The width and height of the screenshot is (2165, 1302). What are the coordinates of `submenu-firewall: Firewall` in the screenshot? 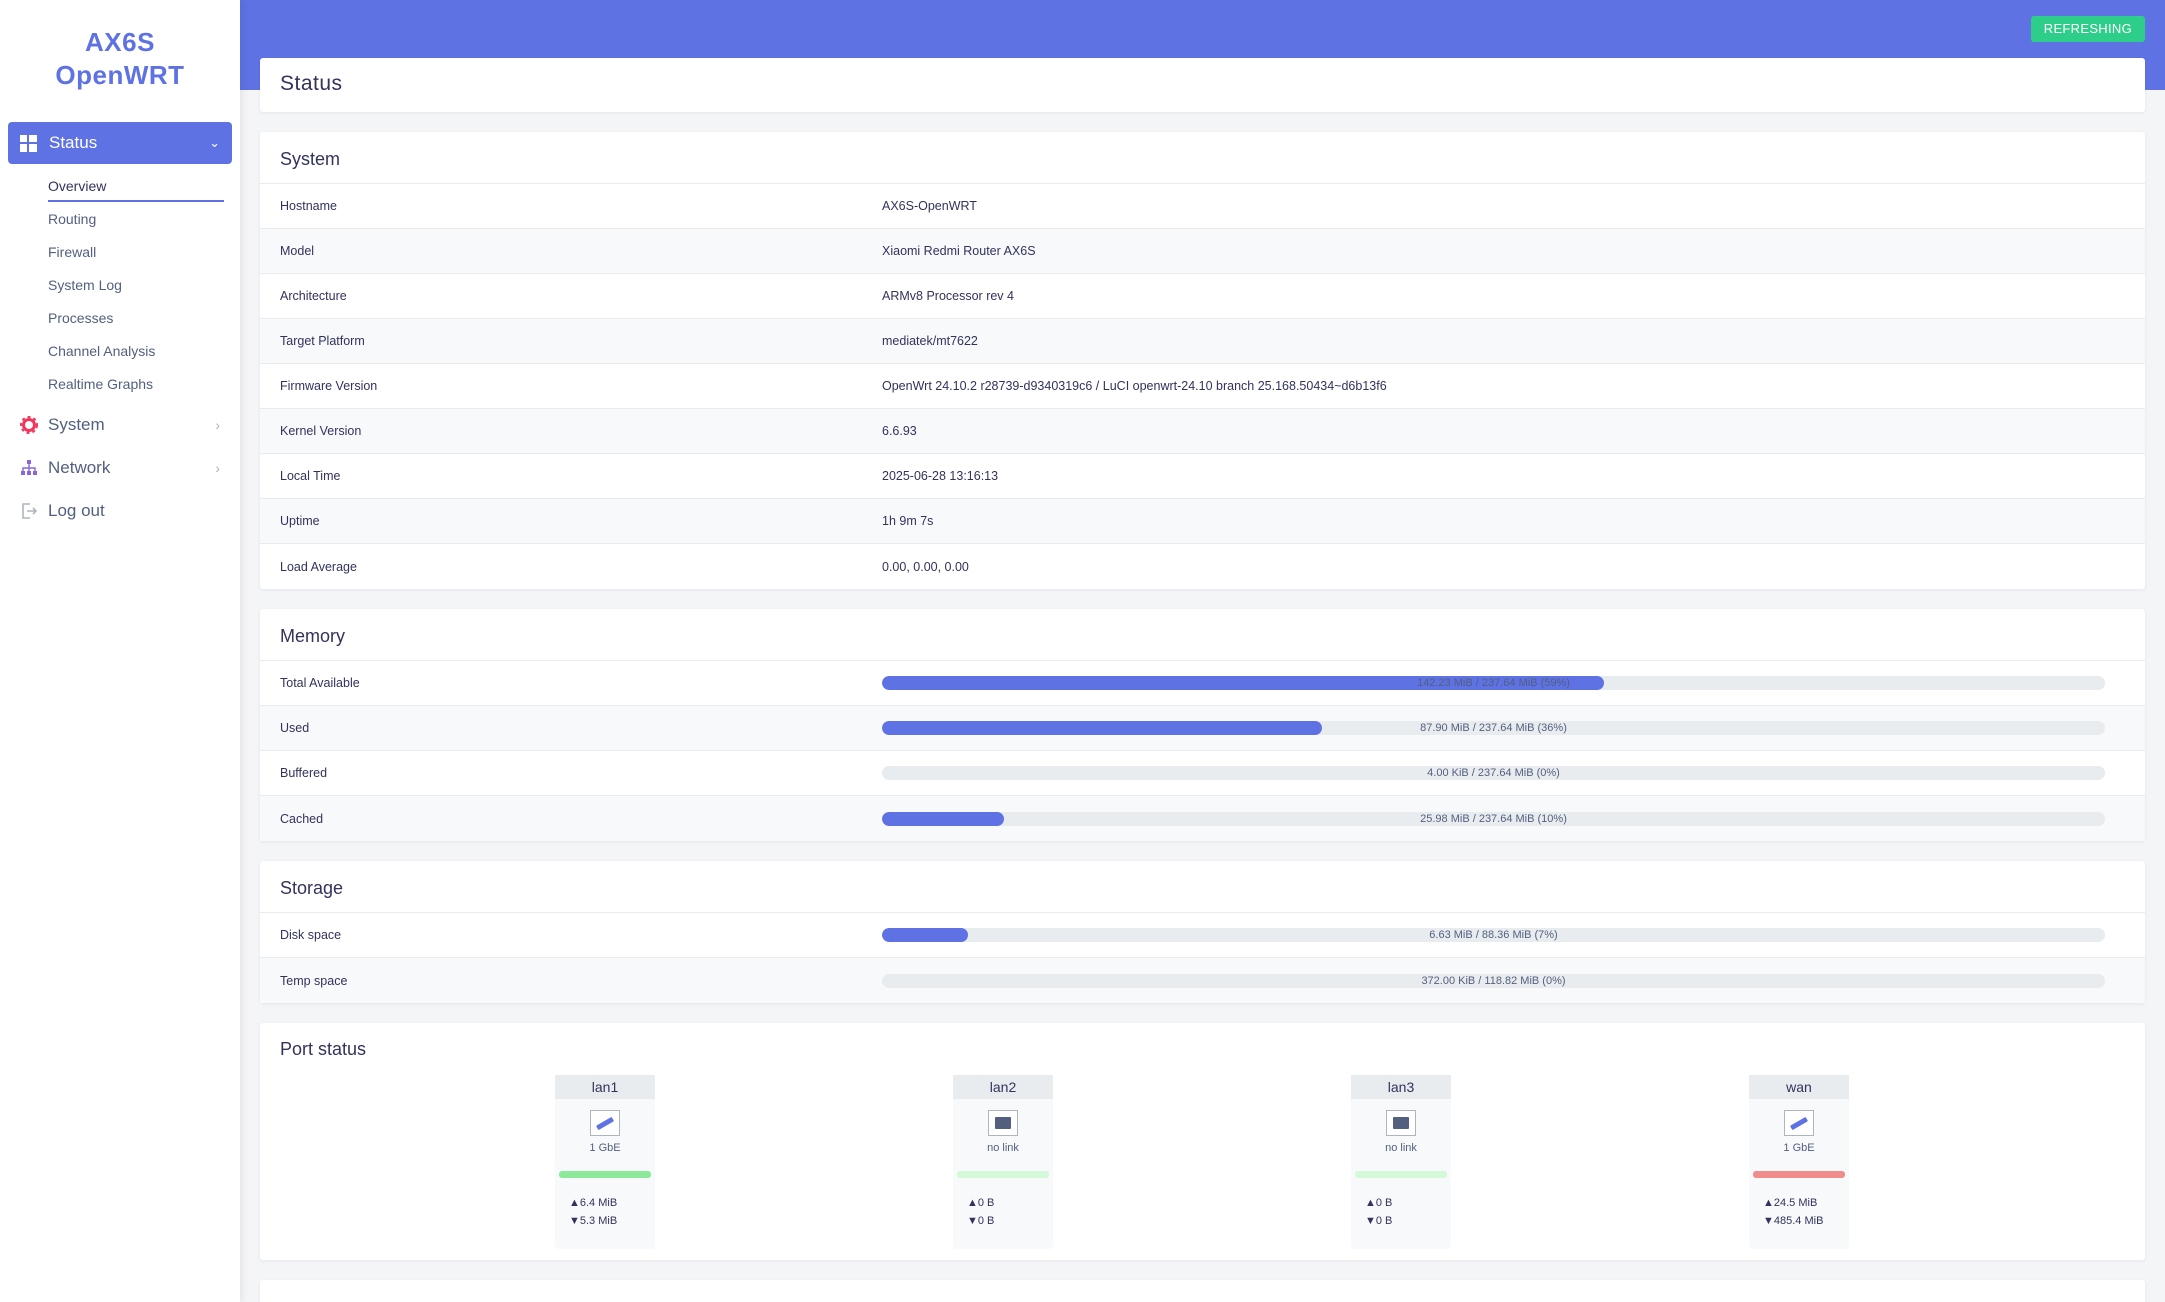 It's located at (72, 252).